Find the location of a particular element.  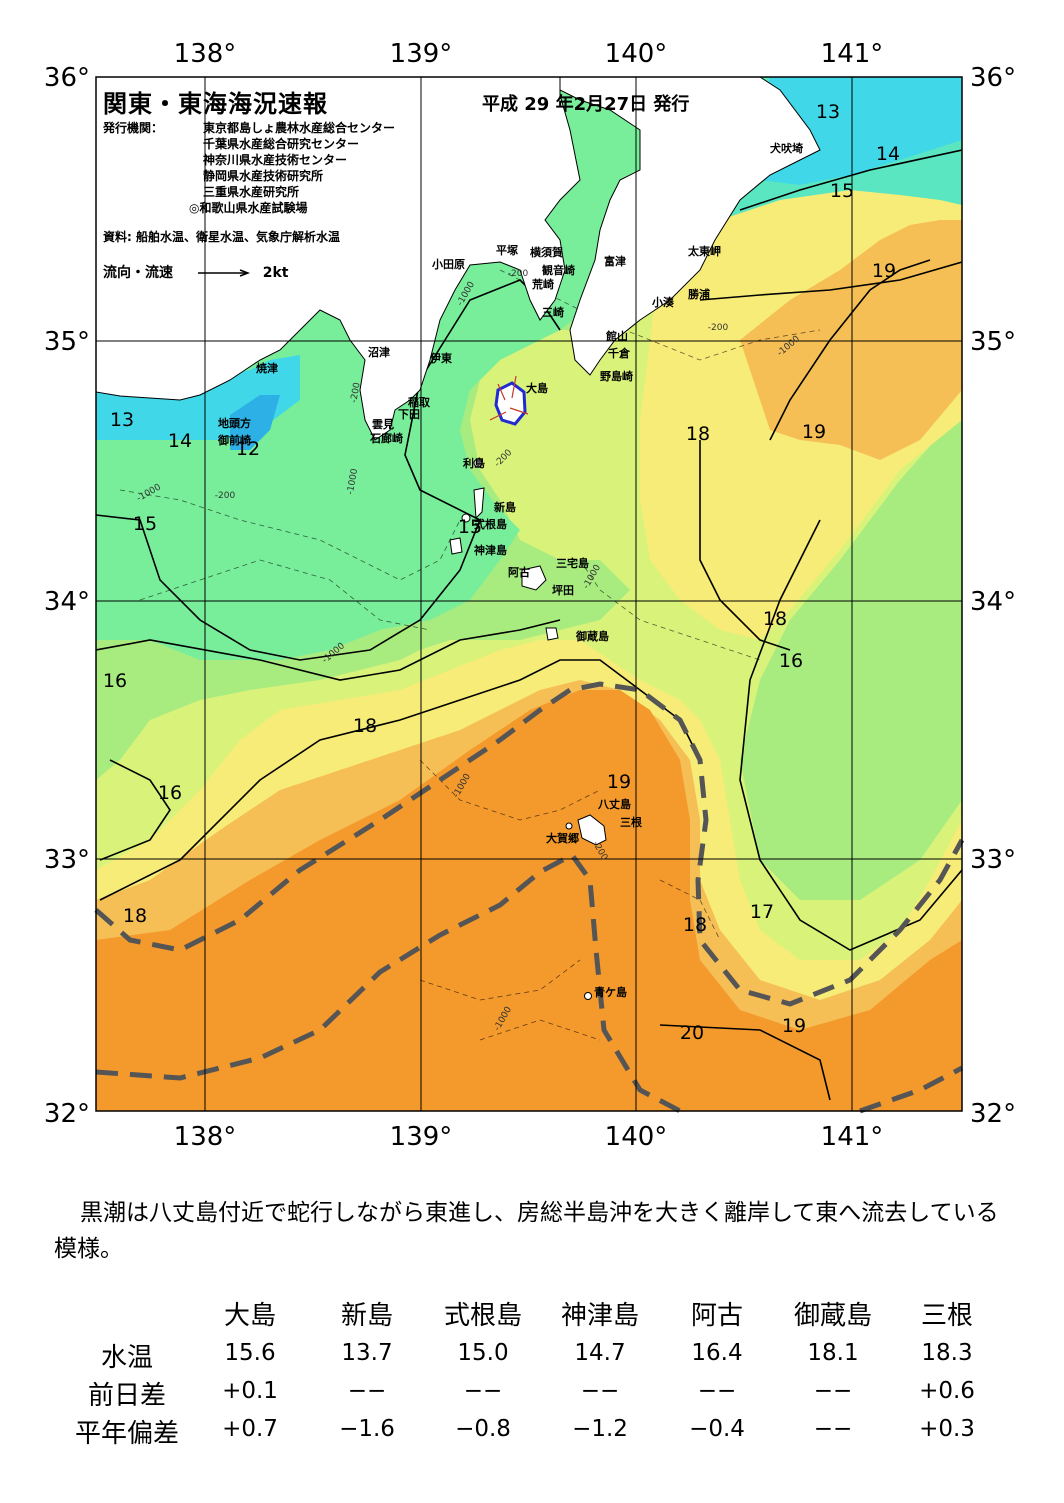

place-label: 小湊 is located at coordinates (662, 302).